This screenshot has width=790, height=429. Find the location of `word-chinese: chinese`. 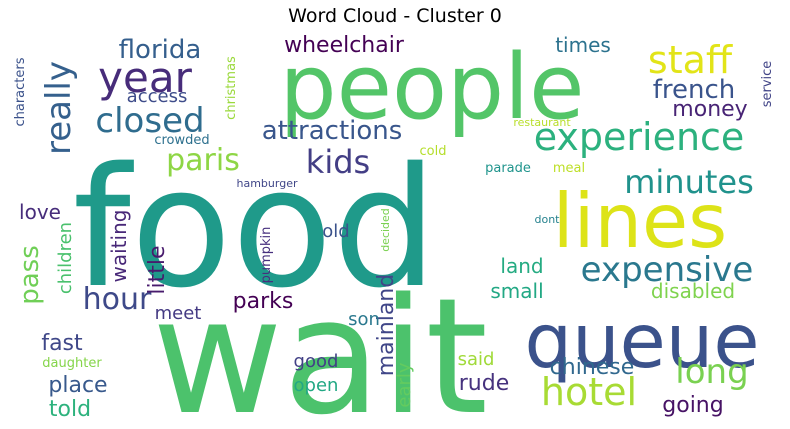

word-chinese: chinese is located at coordinates (592, 367).